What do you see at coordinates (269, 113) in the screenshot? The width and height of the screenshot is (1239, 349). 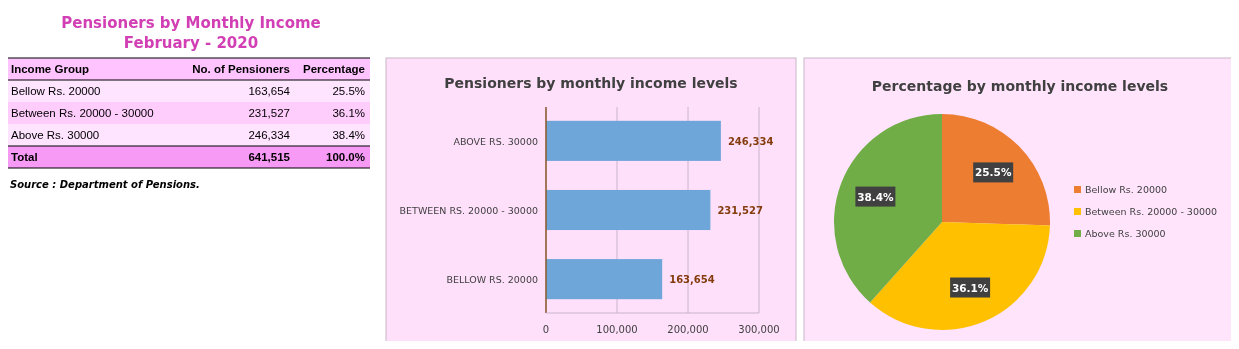 I see `text: 231,527` at bounding box center [269, 113].